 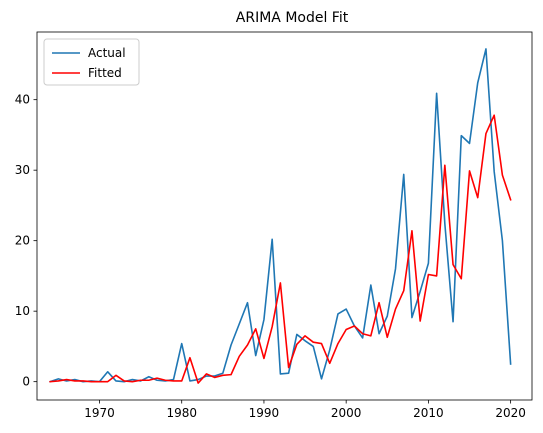 What do you see at coordinates (22, 311) in the screenshot?
I see `y-tick-label: 10` at bounding box center [22, 311].